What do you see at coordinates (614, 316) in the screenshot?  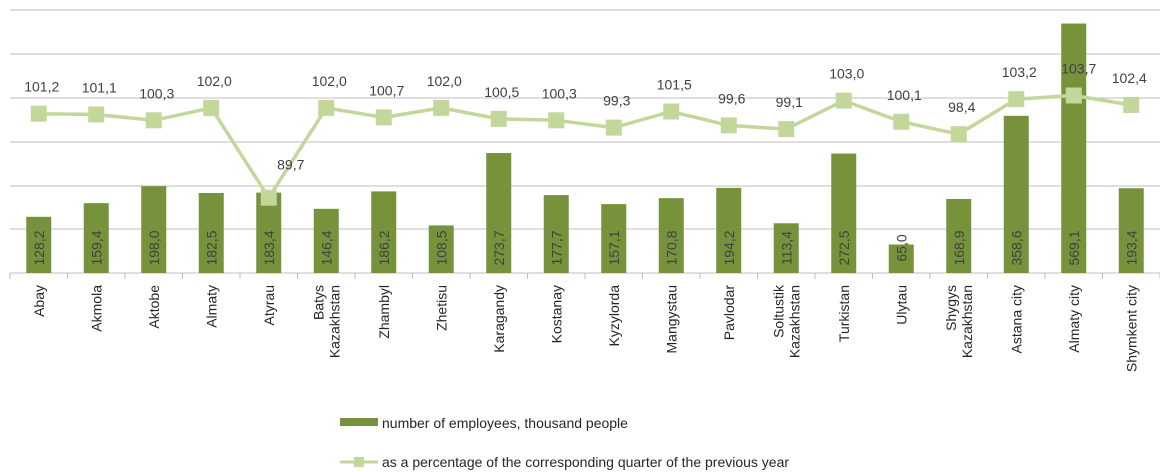 I see `category-label: Kyzylorda` at bounding box center [614, 316].